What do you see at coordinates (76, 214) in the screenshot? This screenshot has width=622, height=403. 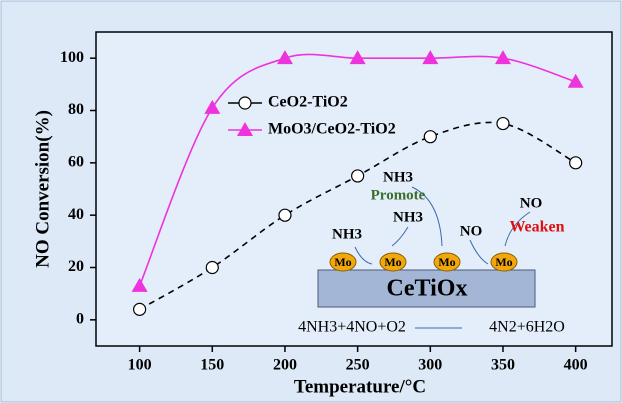 I see `y-tick-label: 40` at bounding box center [76, 214].